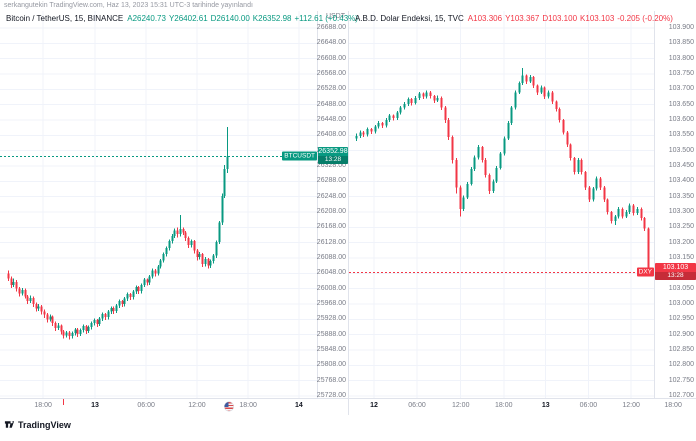 Image resolution: width=696 pixels, height=441 pixels. What do you see at coordinates (333, 156) in the screenshot?
I see `last-price-label: 26352.98 13:28` at bounding box center [333, 156].